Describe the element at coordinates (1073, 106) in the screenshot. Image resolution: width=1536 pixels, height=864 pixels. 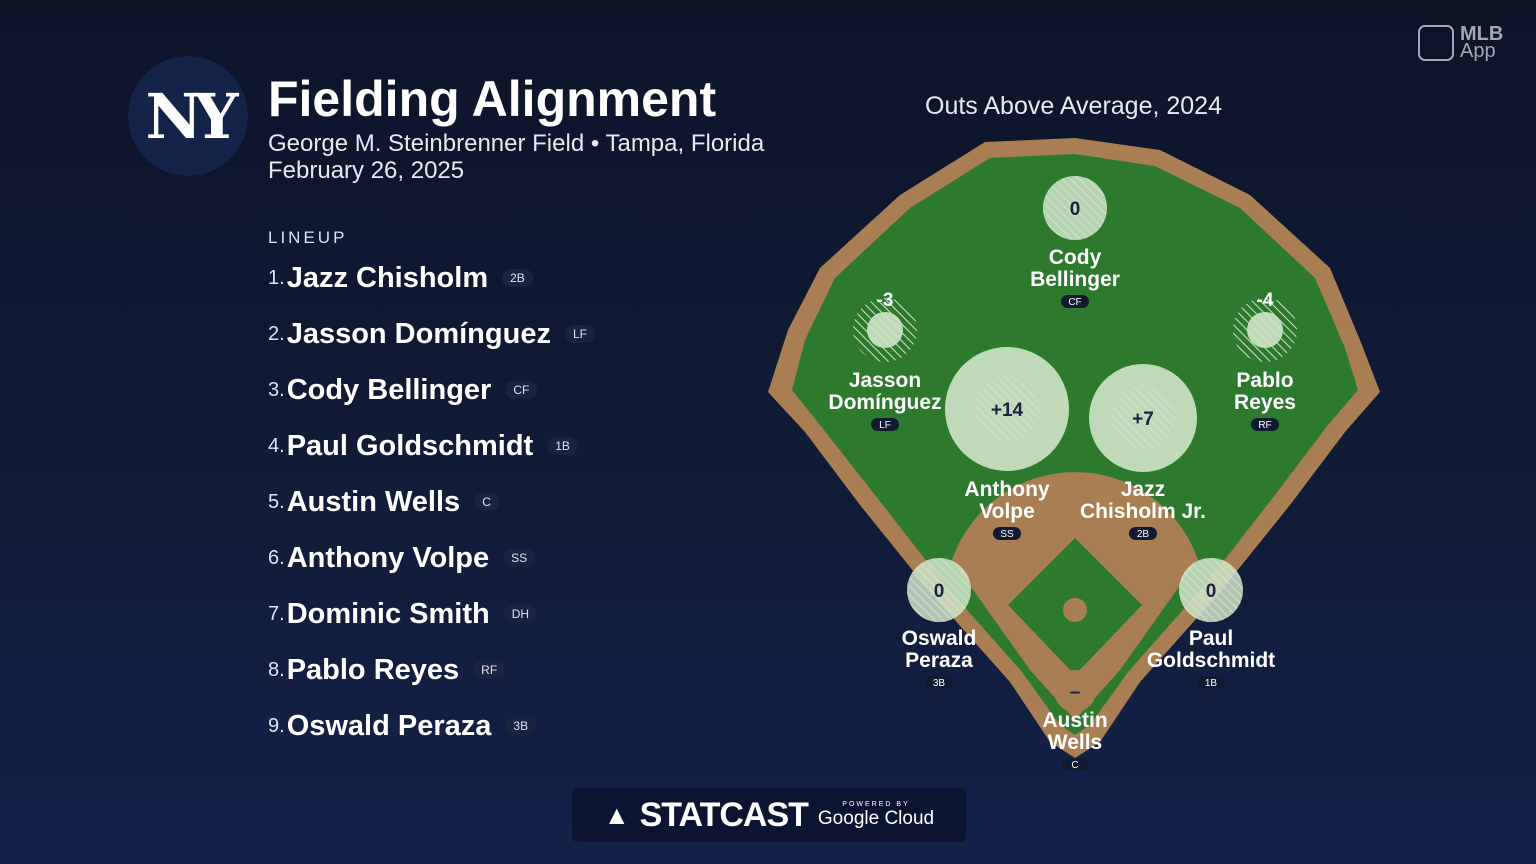
I see `field-title: Outs Above Average, 2024` at that location.